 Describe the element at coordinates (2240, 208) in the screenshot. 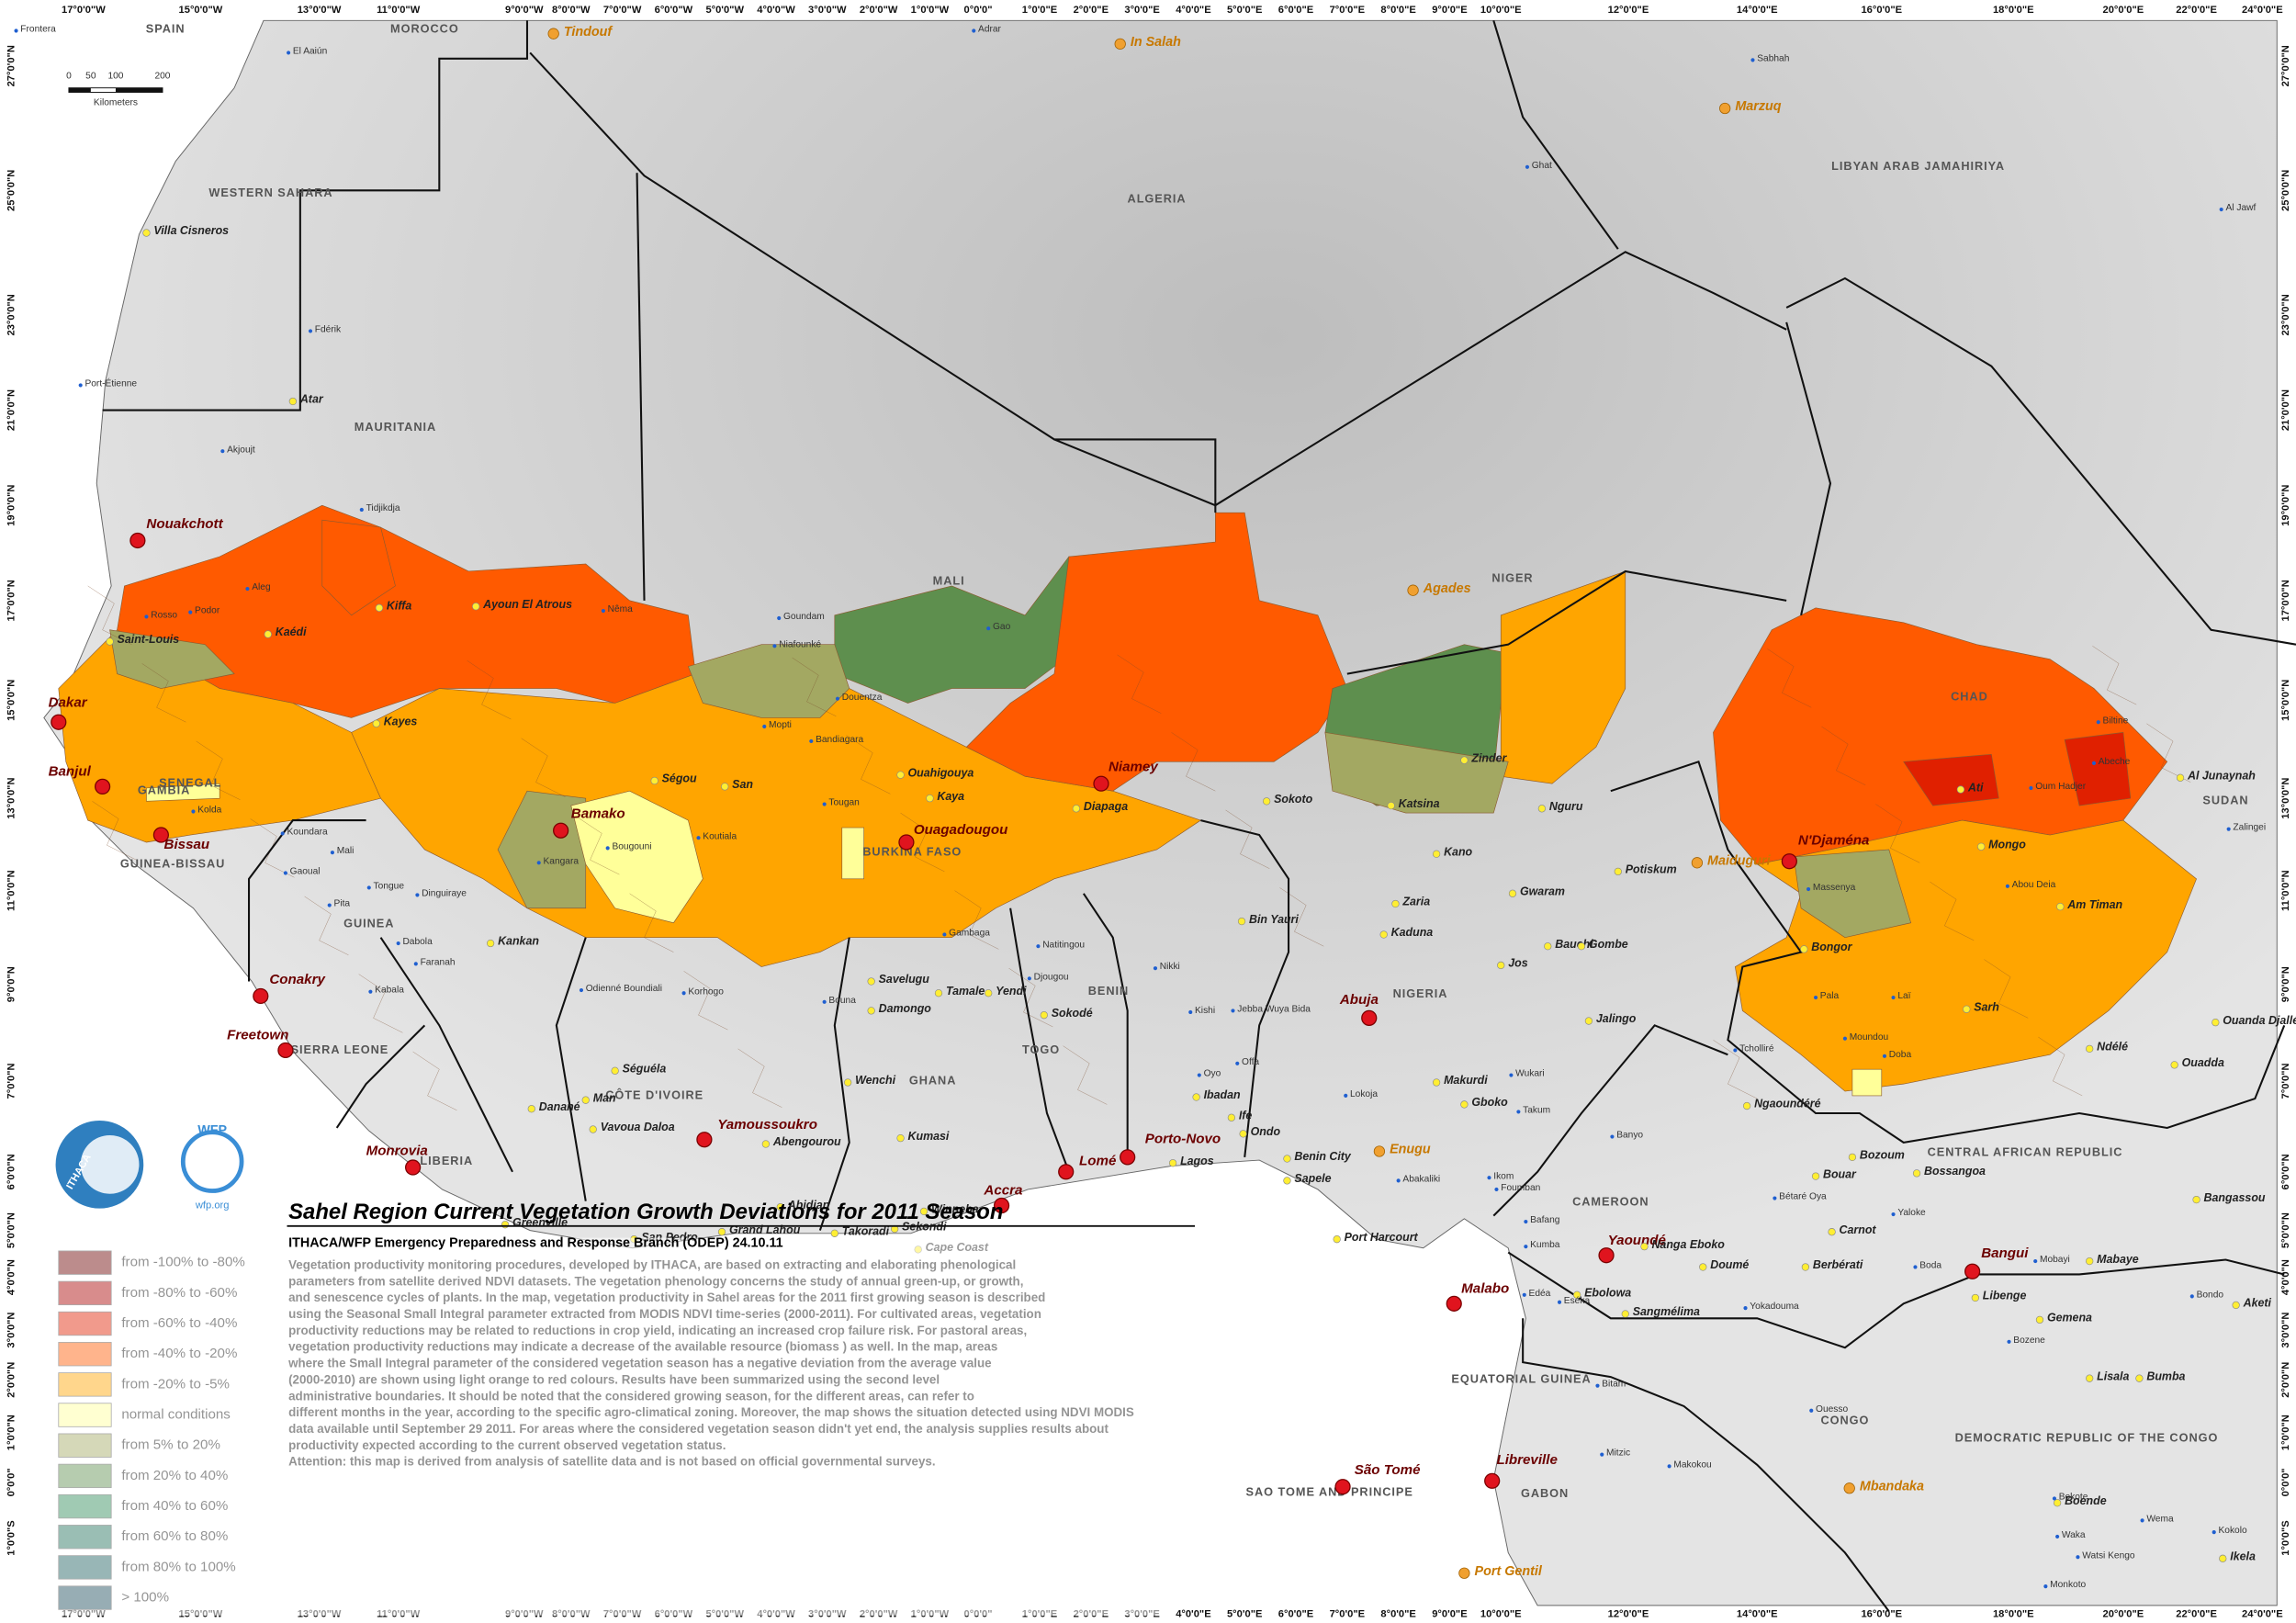

I see `place-label: Al Jawf` at that location.